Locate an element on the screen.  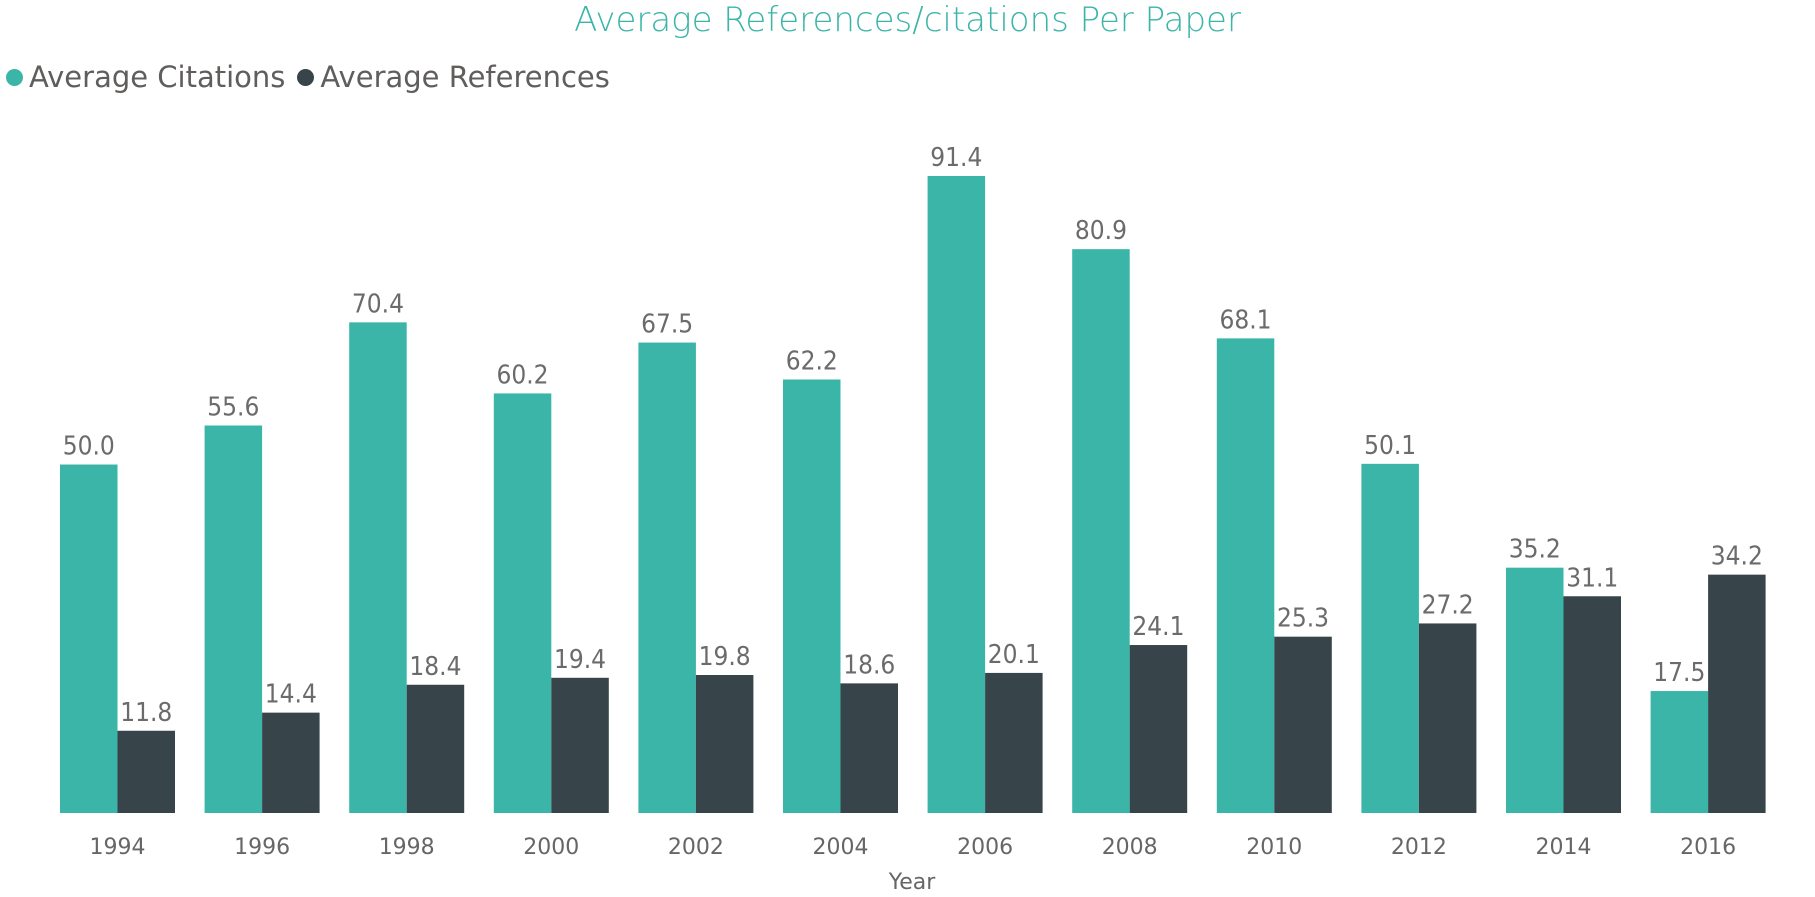
x-tick-label: 2014 is located at coordinates (1564, 847).